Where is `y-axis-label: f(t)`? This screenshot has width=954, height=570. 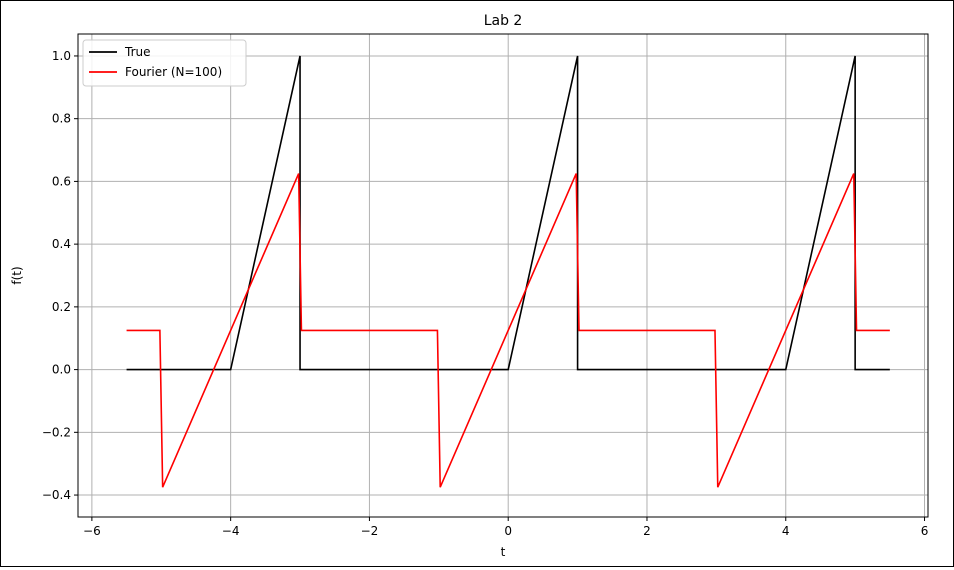
y-axis-label: f(t) is located at coordinates (17, 275).